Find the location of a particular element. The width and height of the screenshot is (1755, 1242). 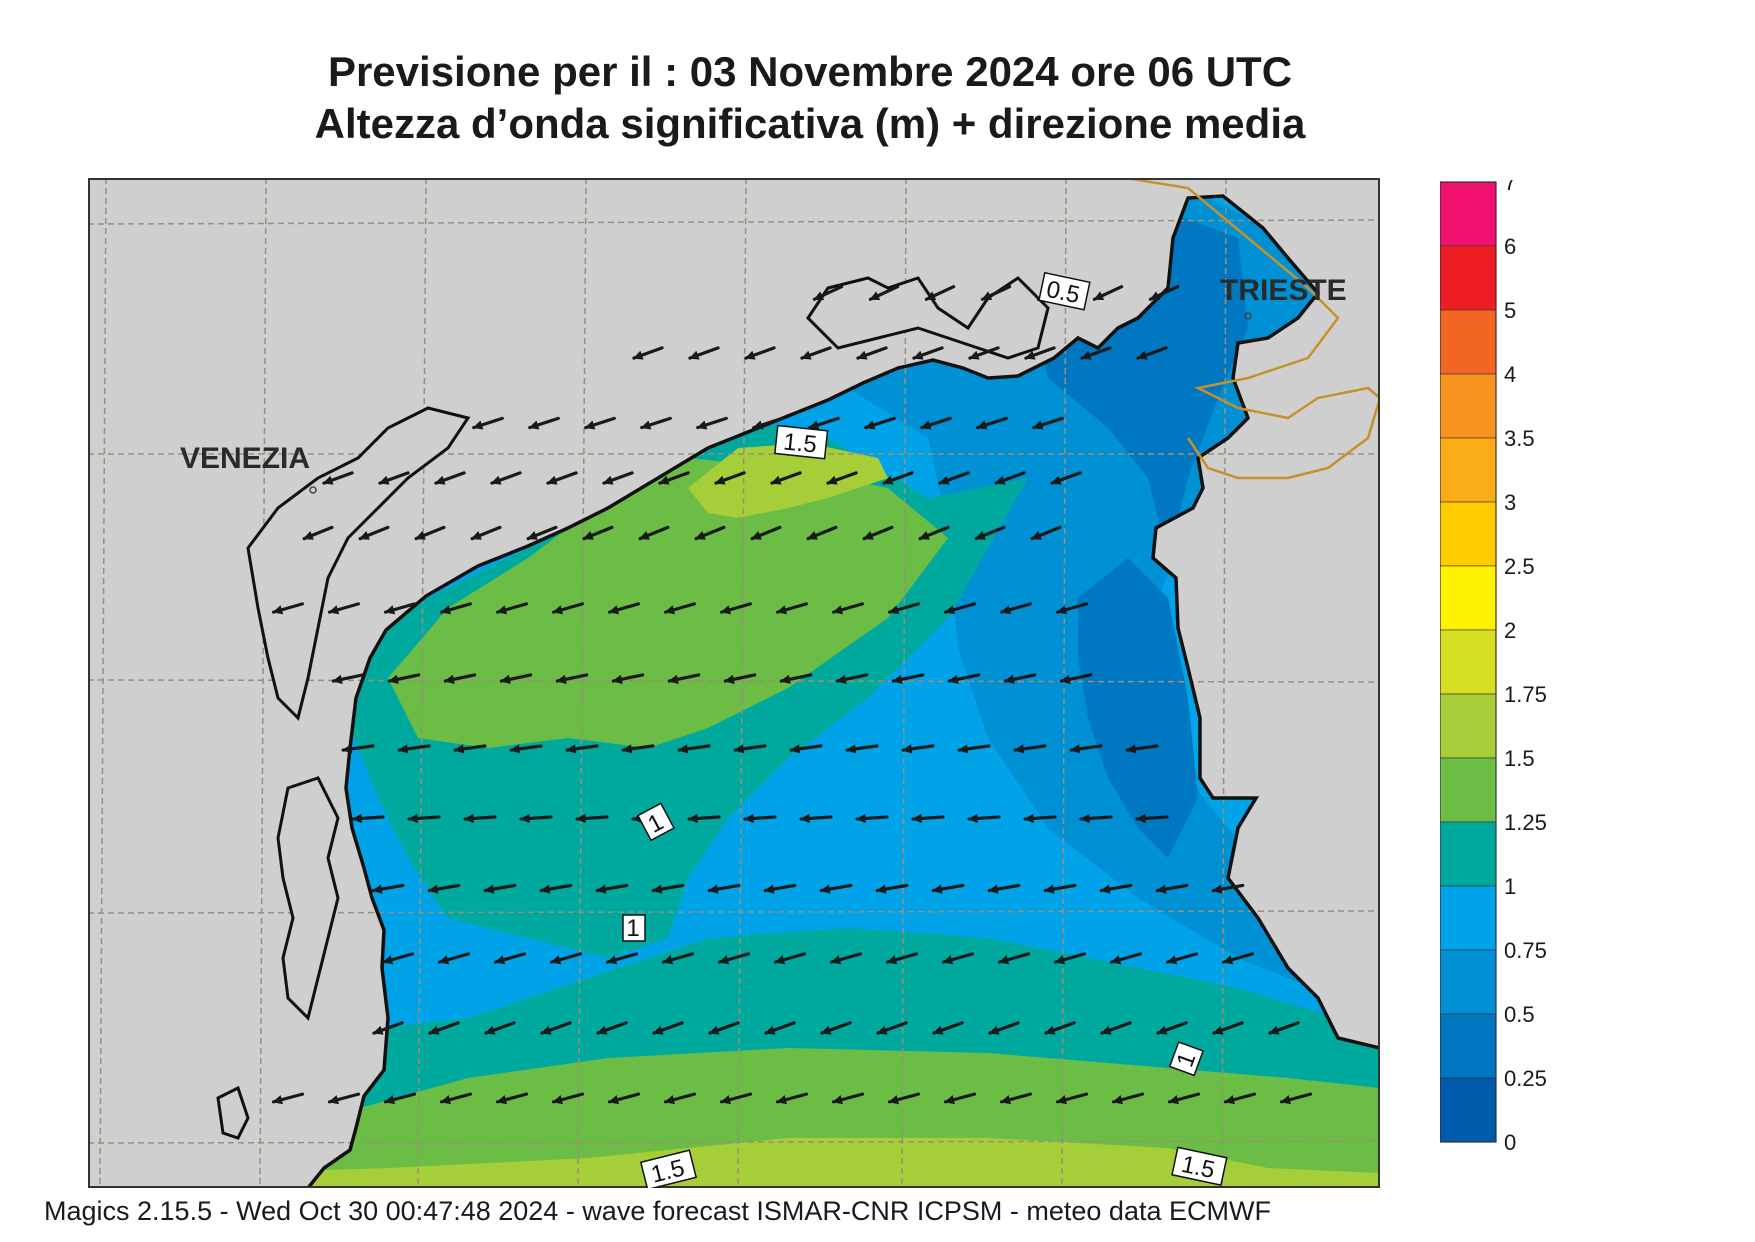

contour-label: 1.5 is located at coordinates (801, 442).